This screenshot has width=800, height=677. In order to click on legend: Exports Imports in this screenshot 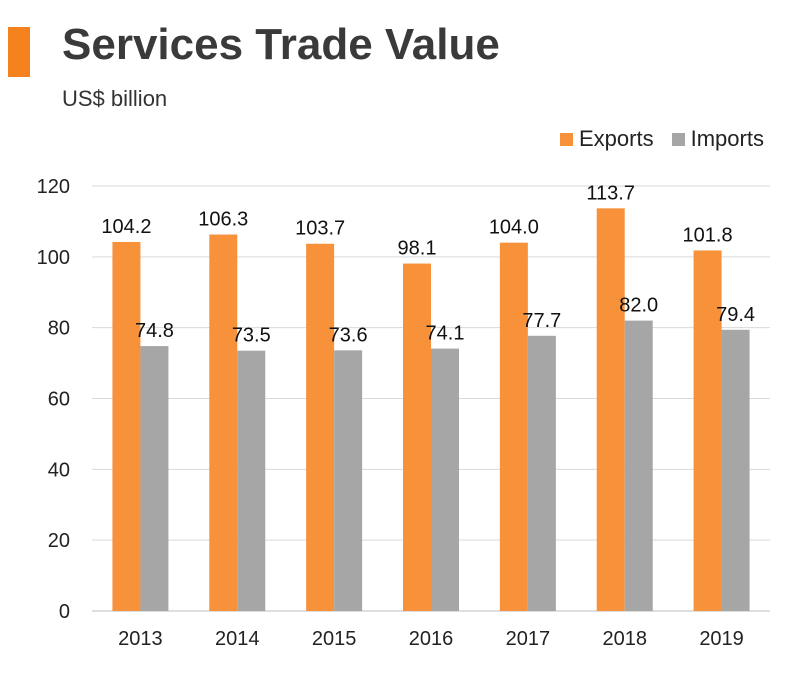, I will do `click(662, 139)`.